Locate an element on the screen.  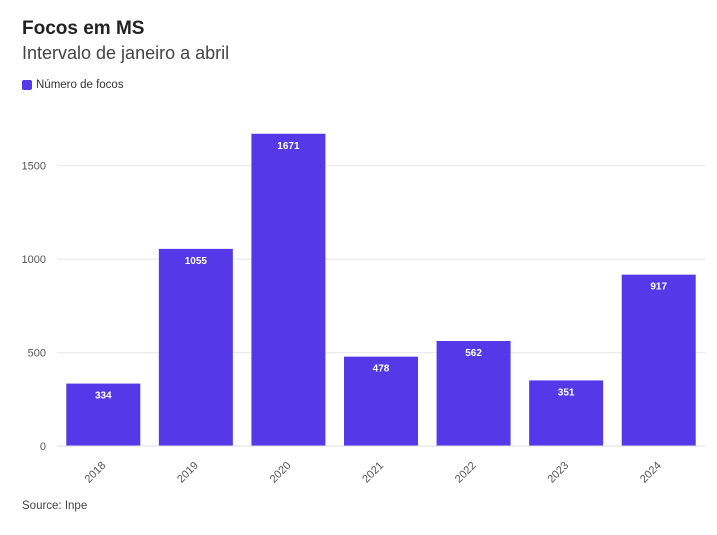
y-tick-label: 1000 is located at coordinates (34, 260).